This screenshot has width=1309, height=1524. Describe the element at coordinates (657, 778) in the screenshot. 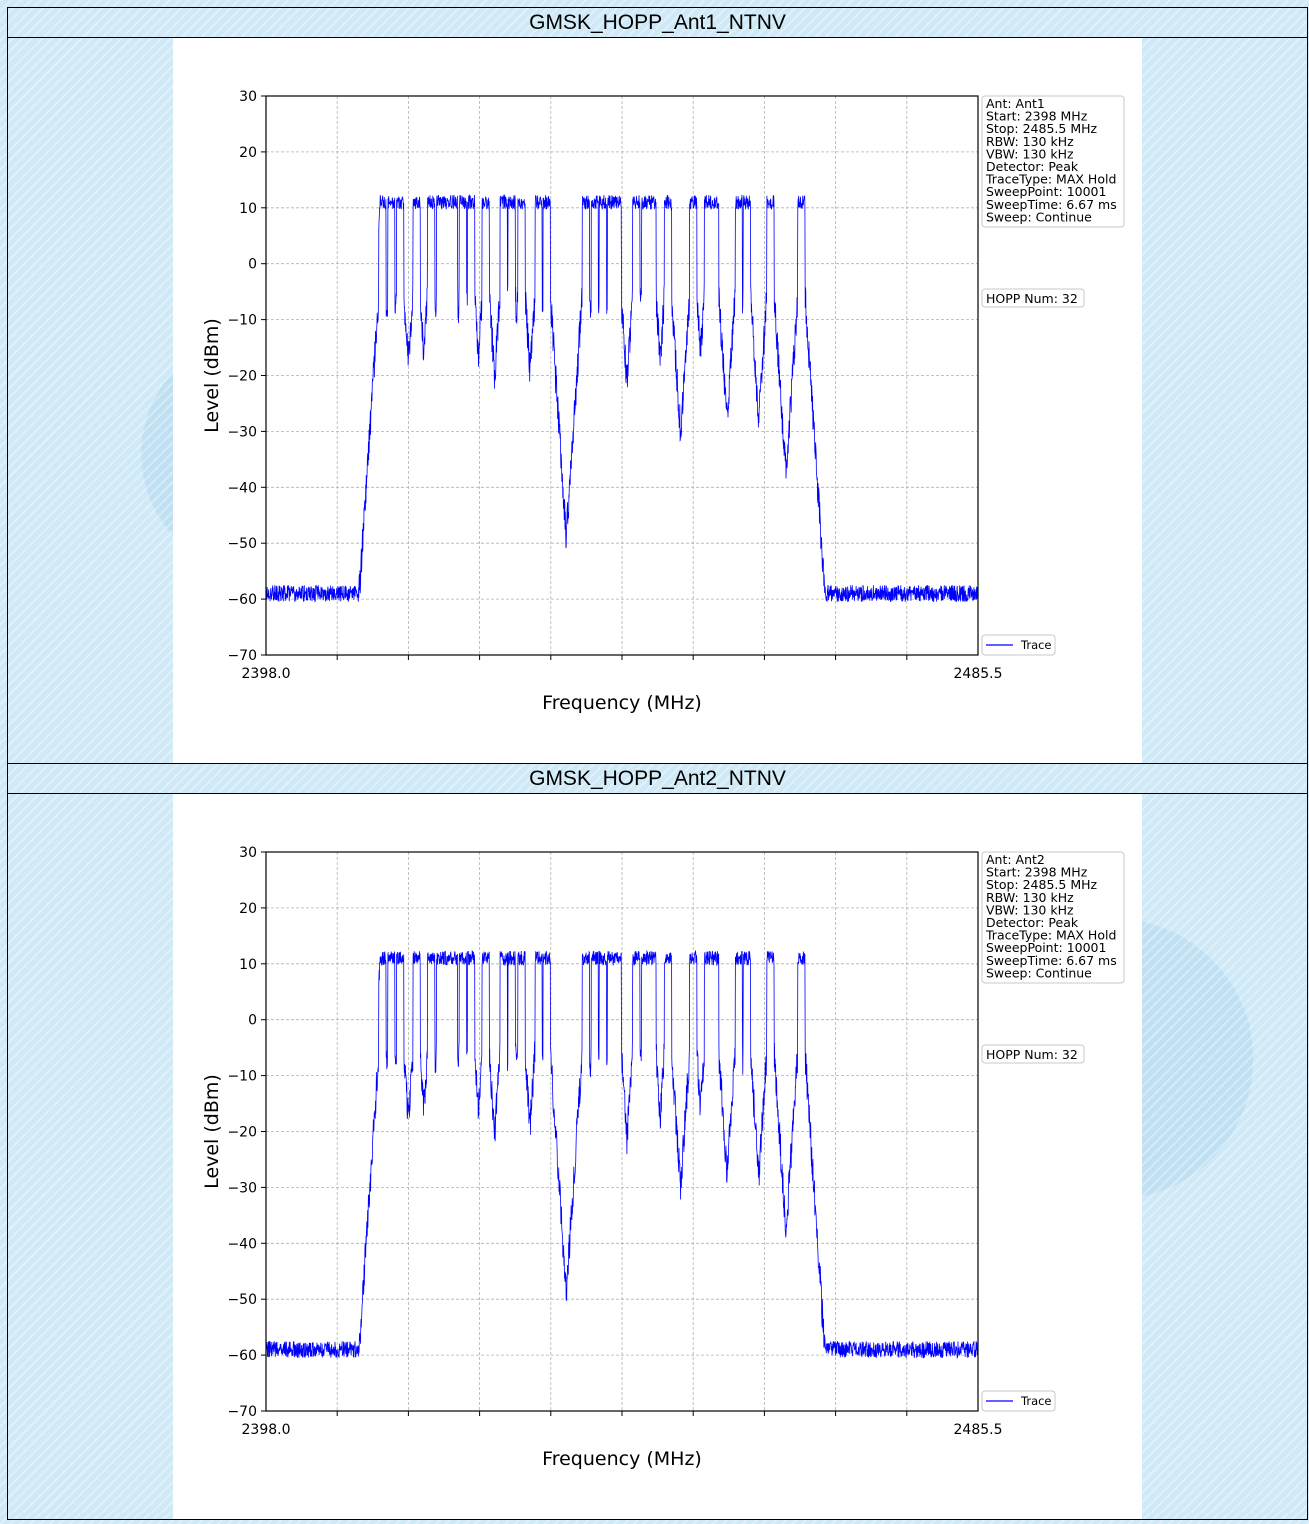

I see `panel-2-title: GMSK_HOPP_Ant2_NTNV` at that location.